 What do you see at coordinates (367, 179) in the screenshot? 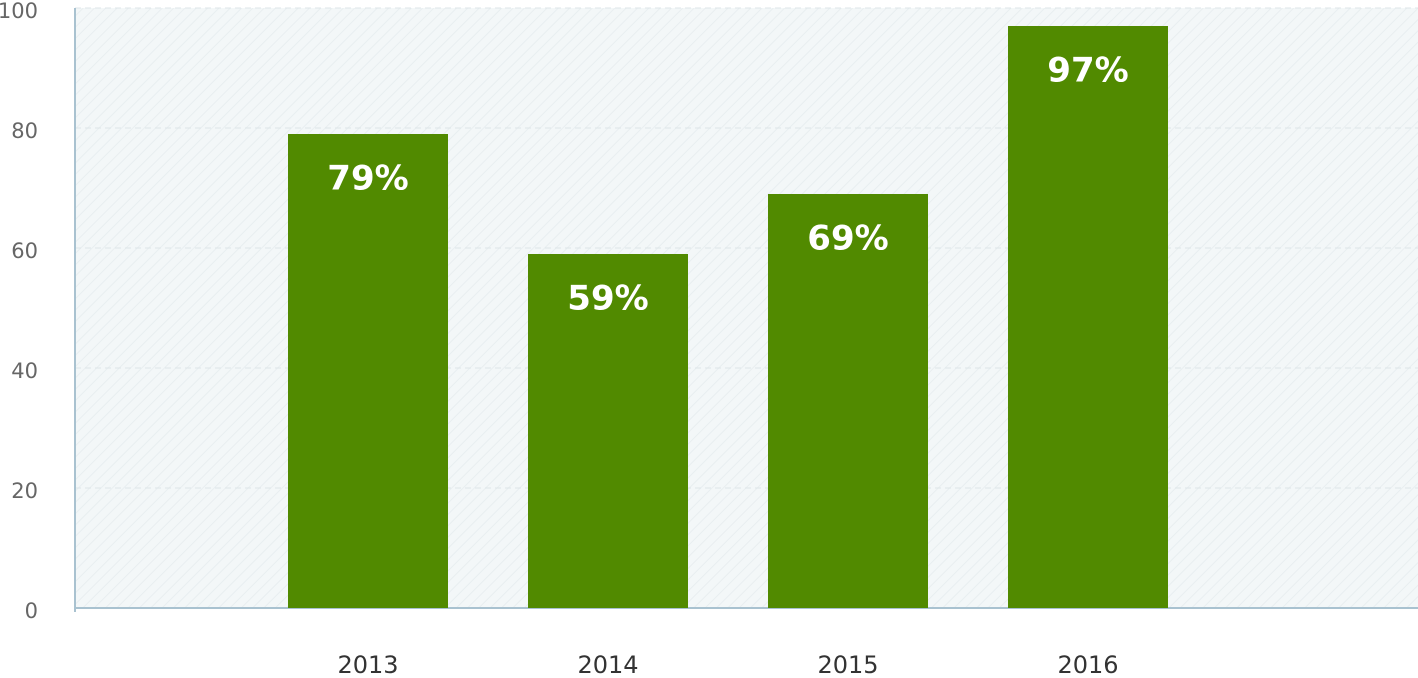
I see `value-label: 79%` at bounding box center [367, 179].